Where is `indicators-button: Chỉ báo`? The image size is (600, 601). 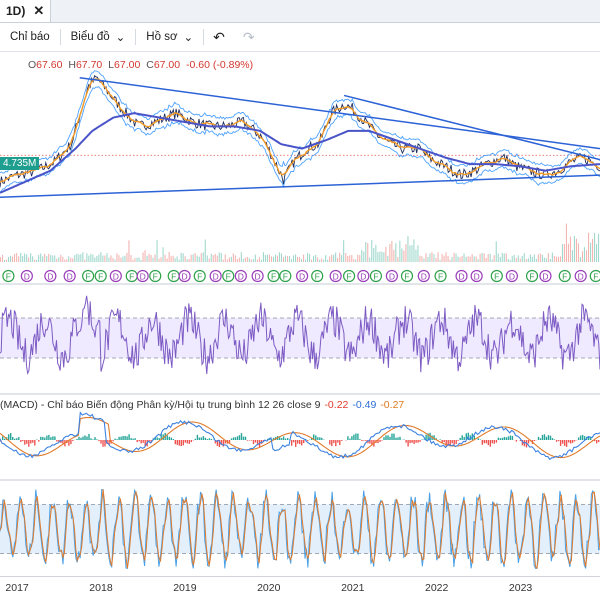
indicators-button: Chỉ báo is located at coordinates (30, 37).